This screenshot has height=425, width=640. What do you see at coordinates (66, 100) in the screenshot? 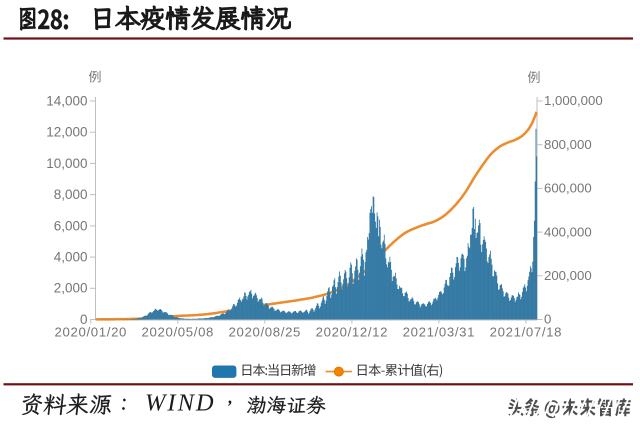
I see `svg-text: 14,000` at bounding box center [66, 100].